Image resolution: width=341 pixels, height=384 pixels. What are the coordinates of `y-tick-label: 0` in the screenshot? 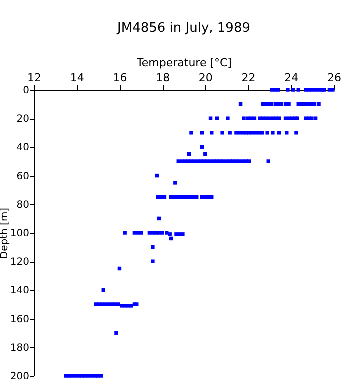 It's located at (26, 91).